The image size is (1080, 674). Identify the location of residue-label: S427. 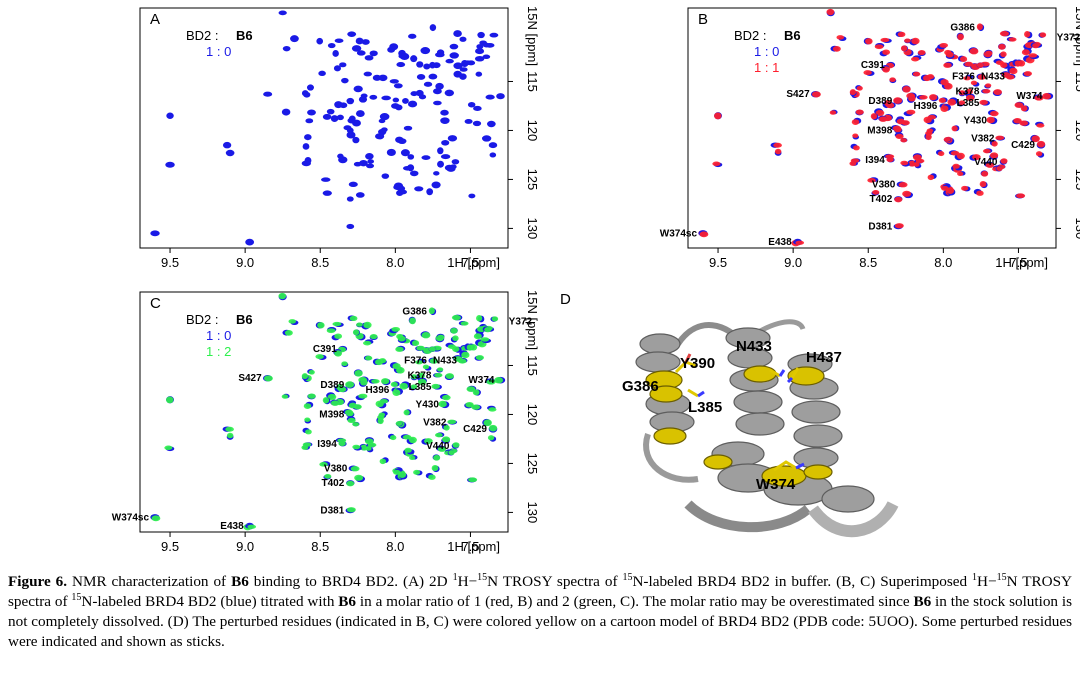
(798, 94).